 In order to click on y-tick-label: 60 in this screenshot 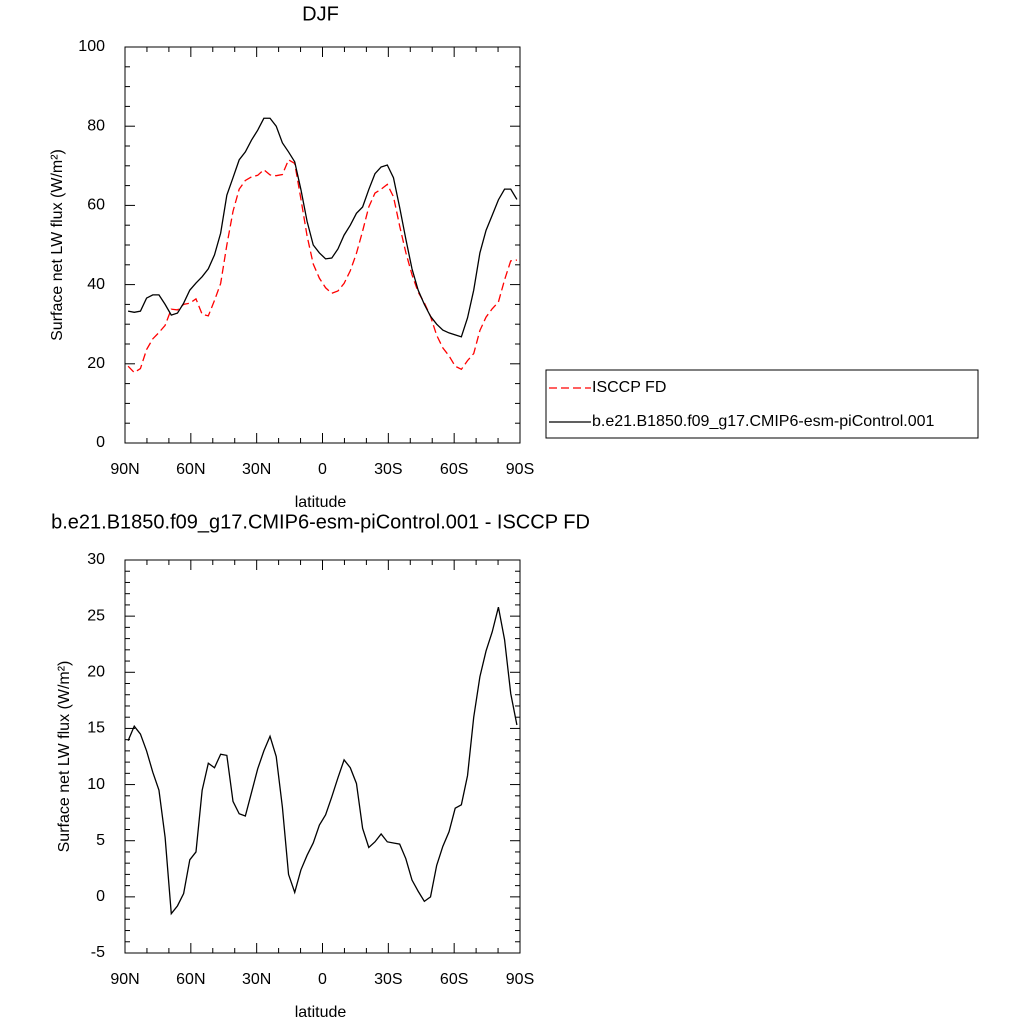, I will do `click(96, 205)`.